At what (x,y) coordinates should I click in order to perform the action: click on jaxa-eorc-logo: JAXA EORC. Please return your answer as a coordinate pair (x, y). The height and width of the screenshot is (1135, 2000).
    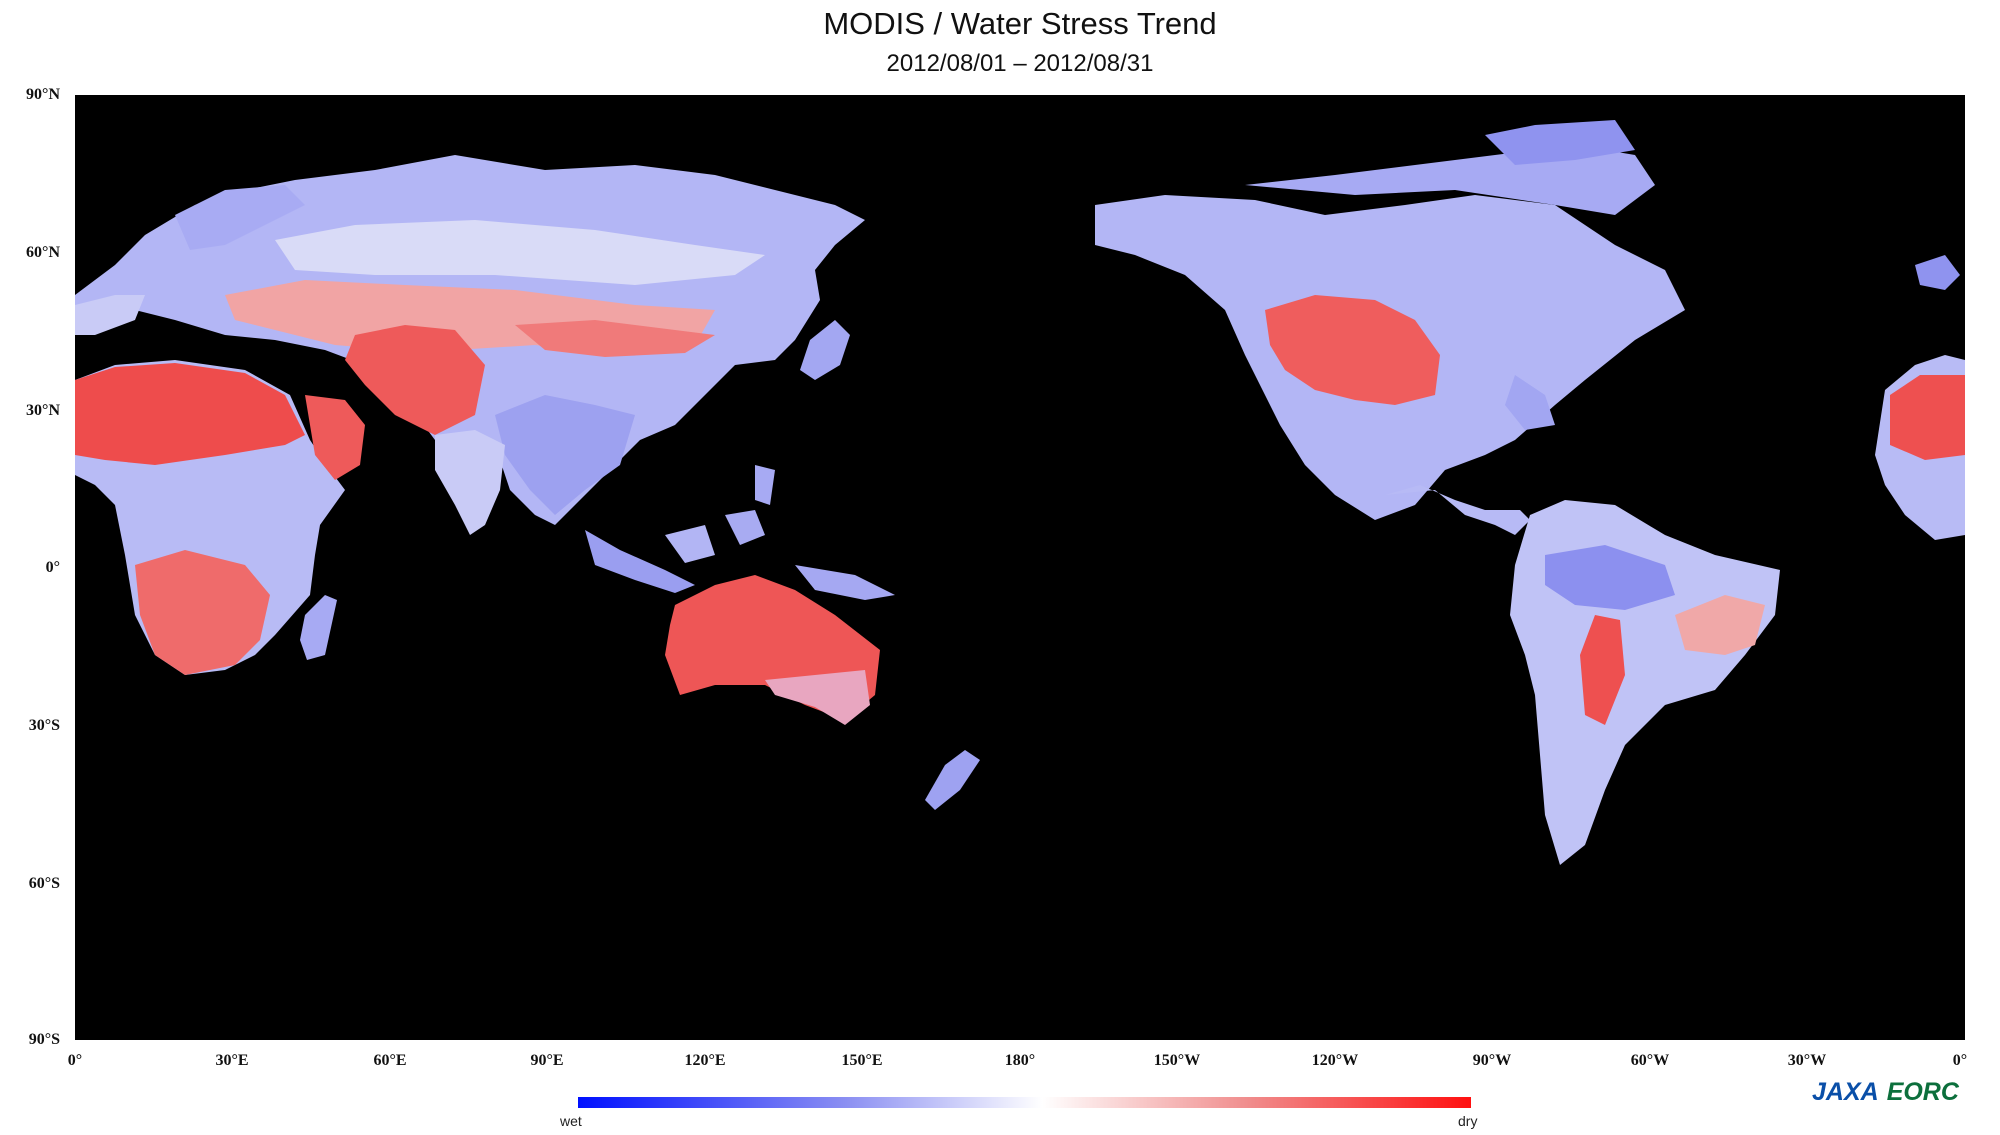
    Looking at the image, I should click on (1885, 1092).